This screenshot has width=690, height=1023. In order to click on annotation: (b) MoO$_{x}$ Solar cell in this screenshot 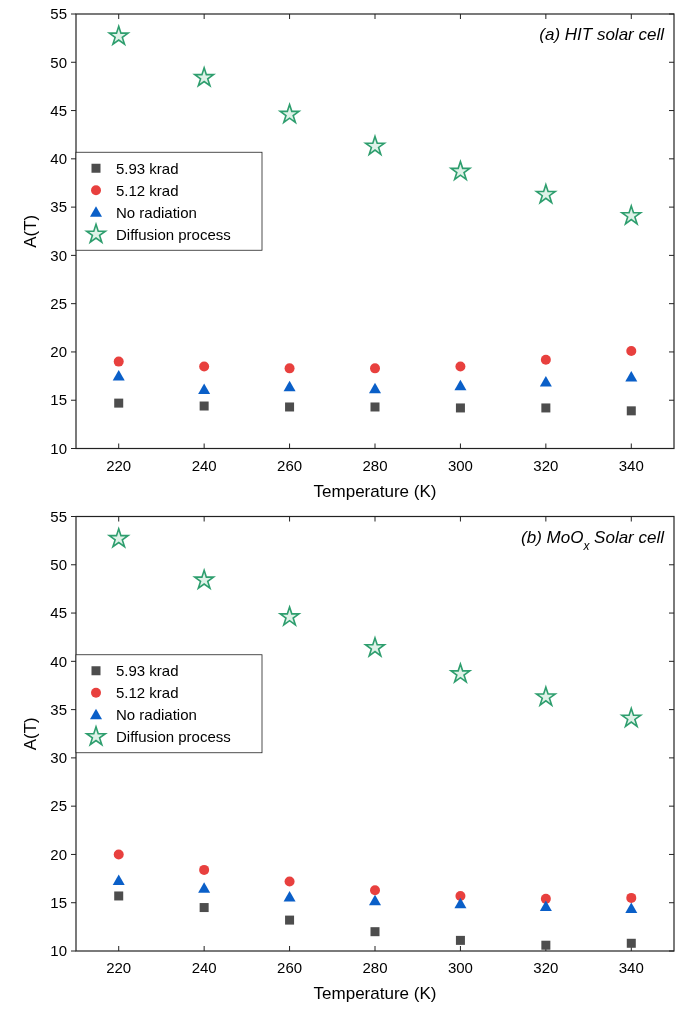, I will do `click(593, 540)`.